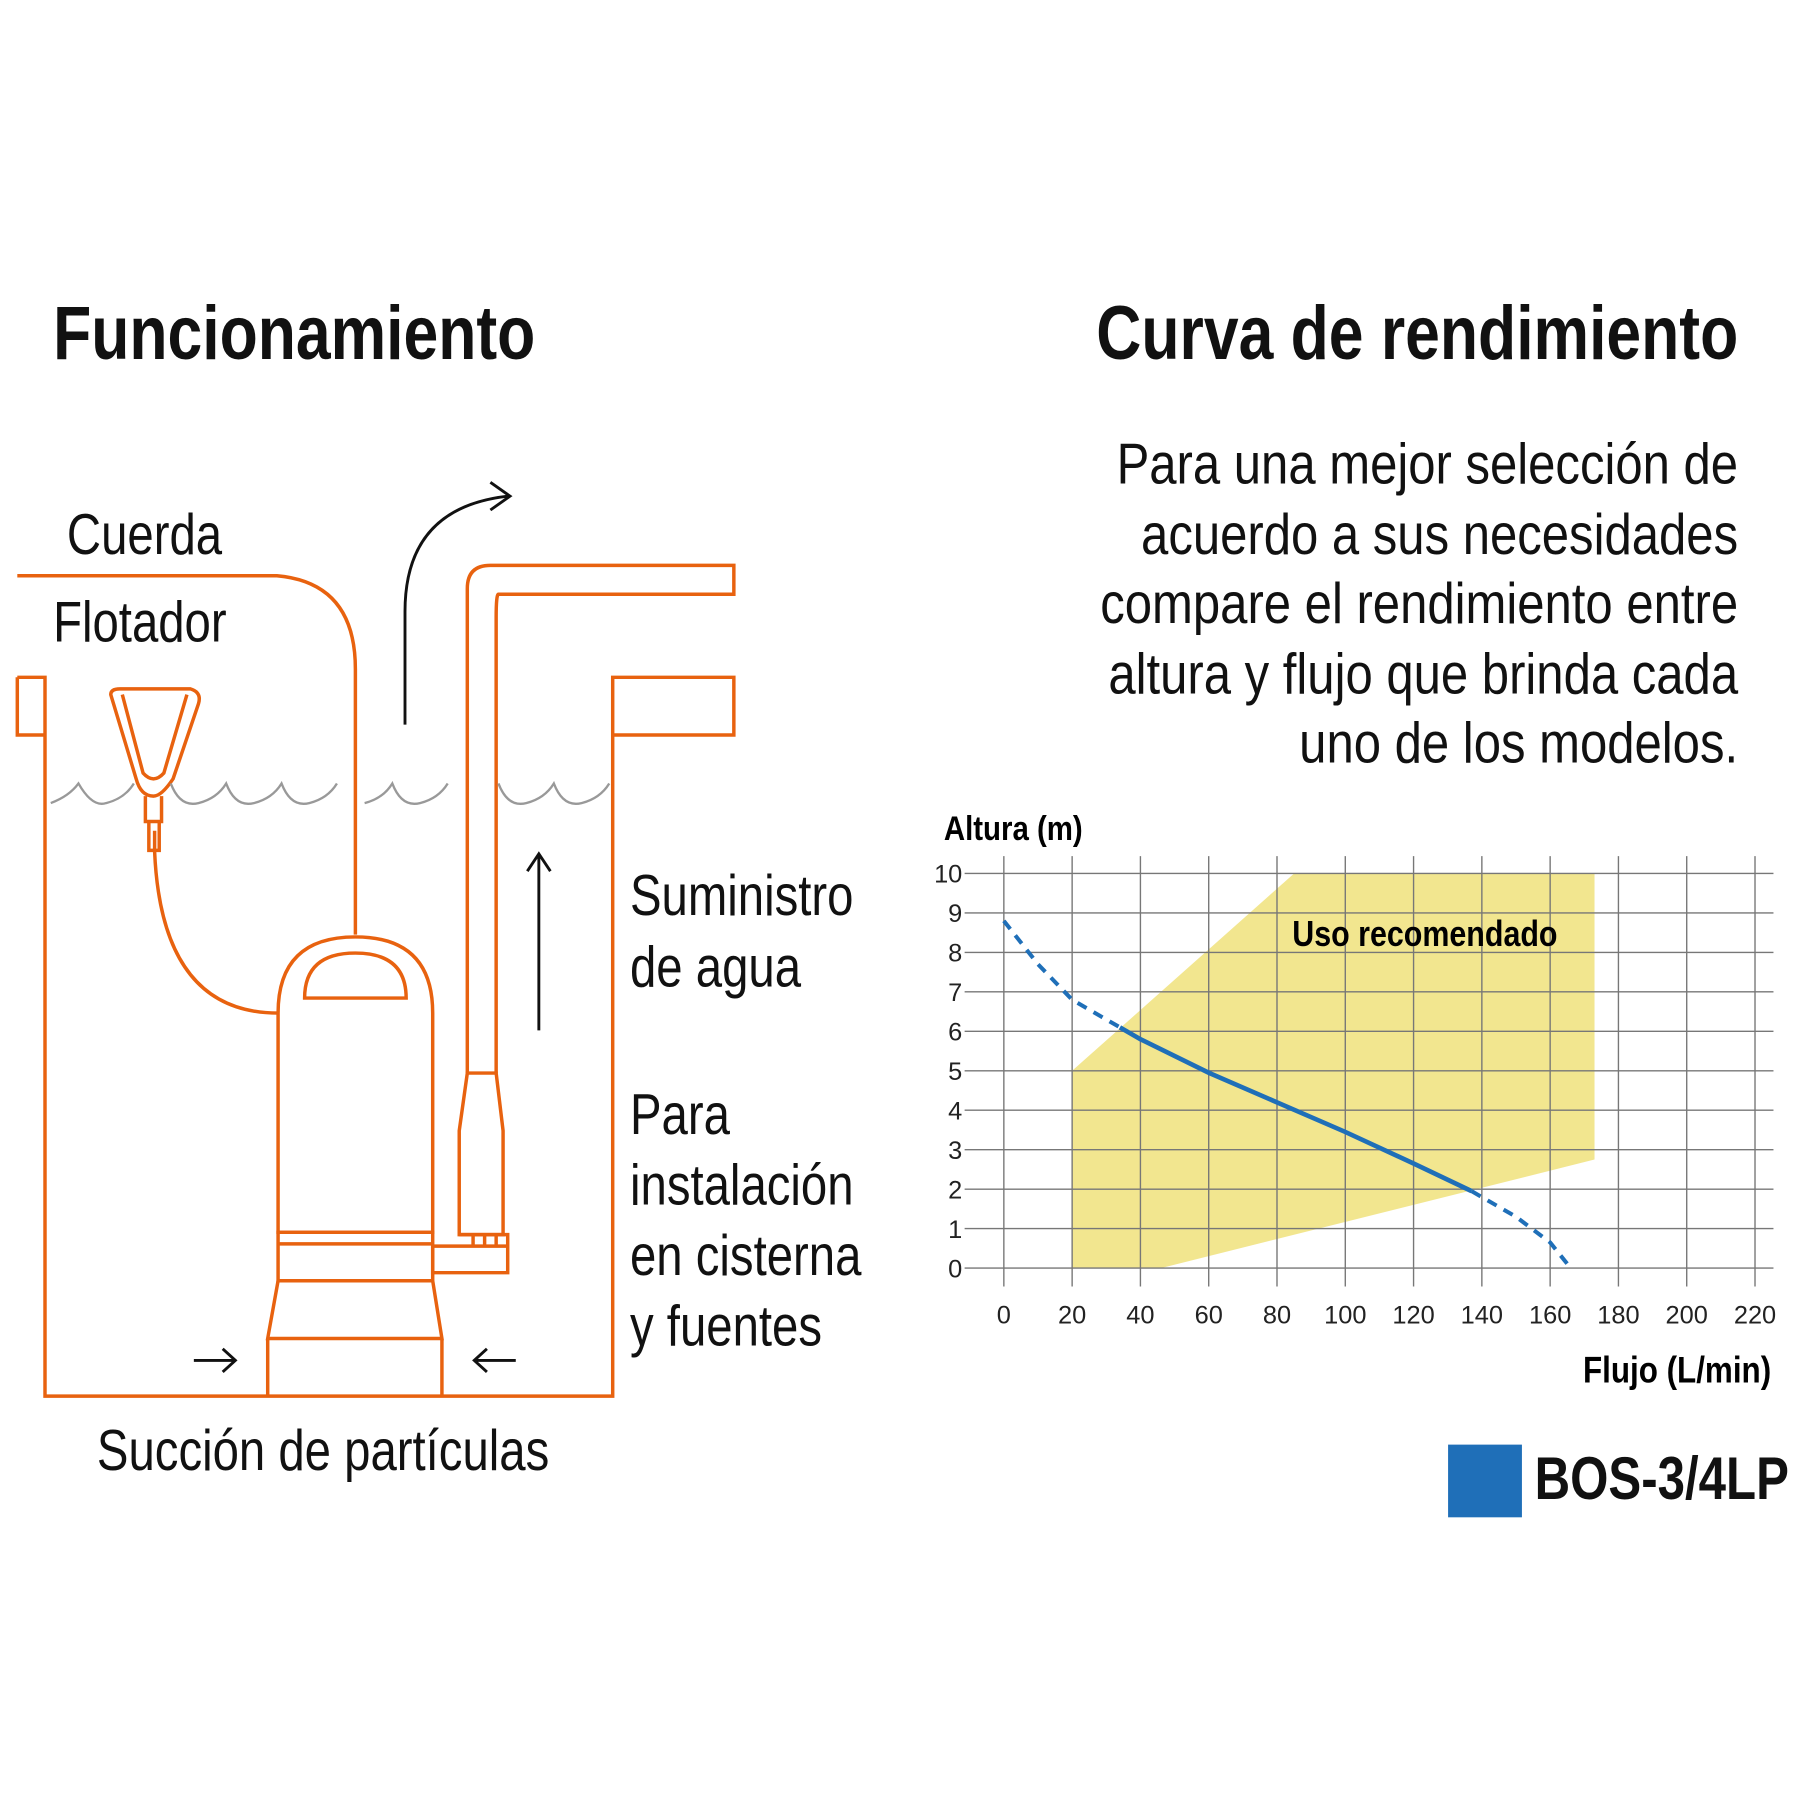 The image size is (1800, 1800). I want to click on up-arrow-icon, so click(539, 941).